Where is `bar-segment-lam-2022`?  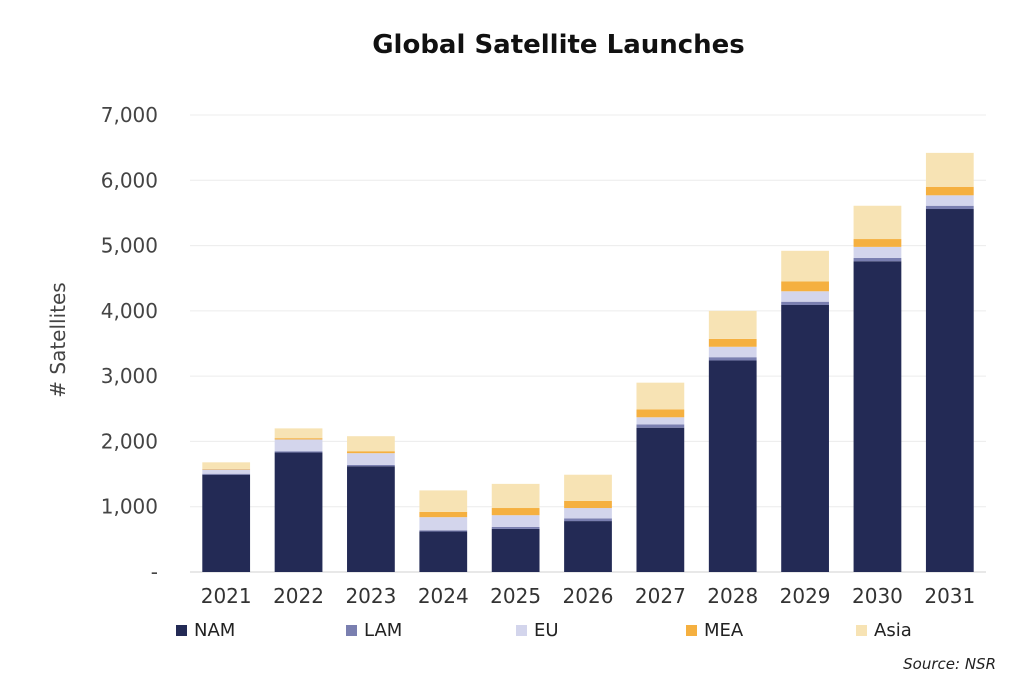 bar-segment-lam-2022 is located at coordinates (298, 452).